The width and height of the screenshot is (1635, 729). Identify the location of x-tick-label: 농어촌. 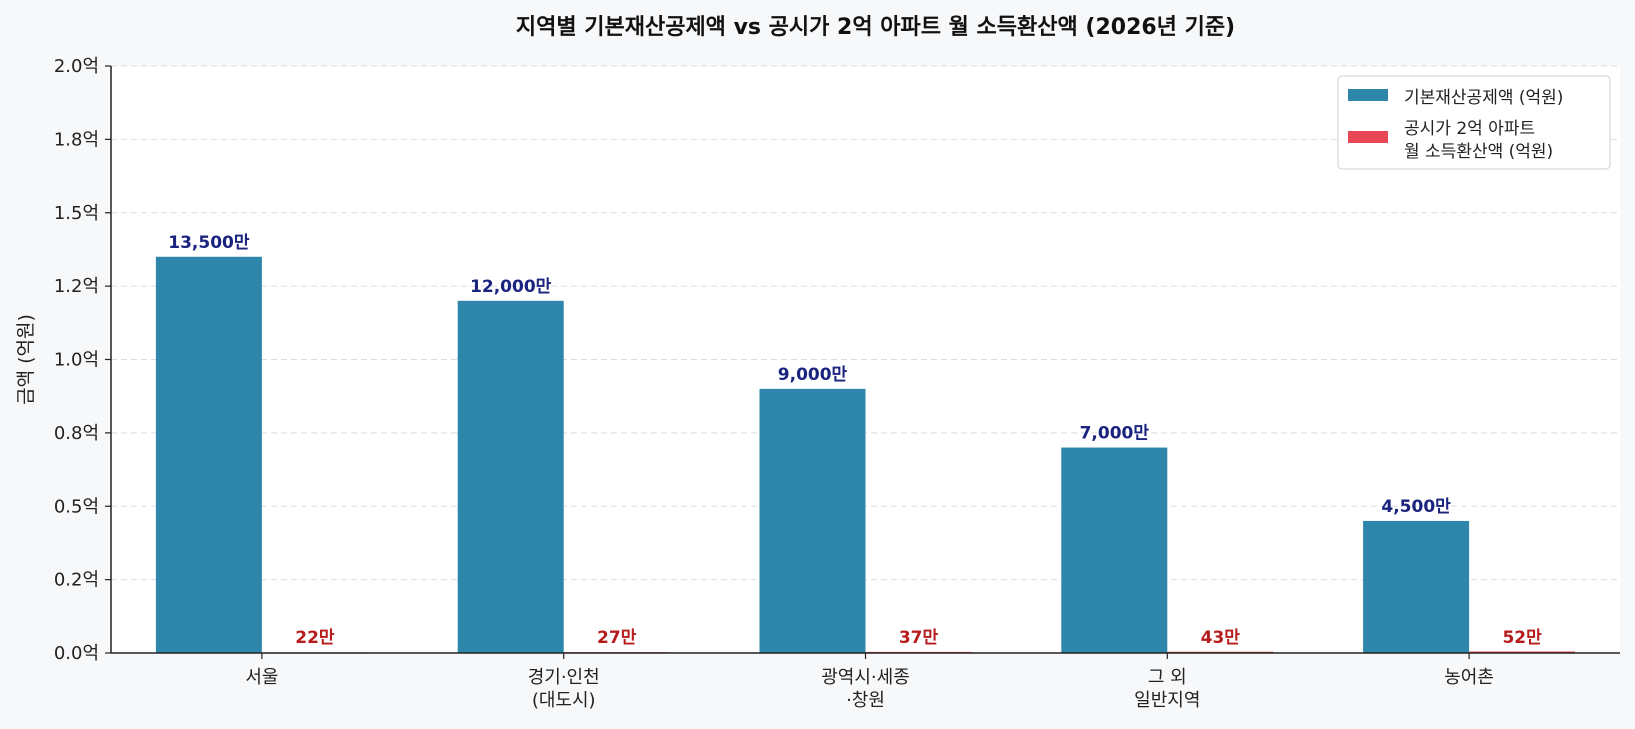
(1469, 677).